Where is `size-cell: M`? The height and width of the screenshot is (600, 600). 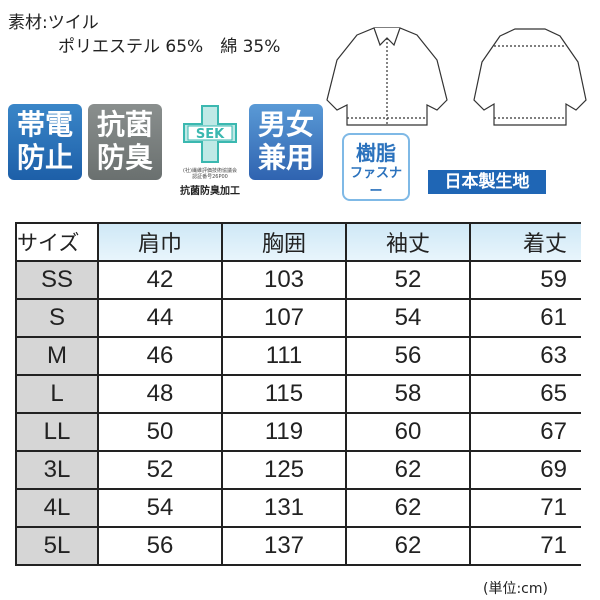 size-cell: M is located at coordinates (57, 356).